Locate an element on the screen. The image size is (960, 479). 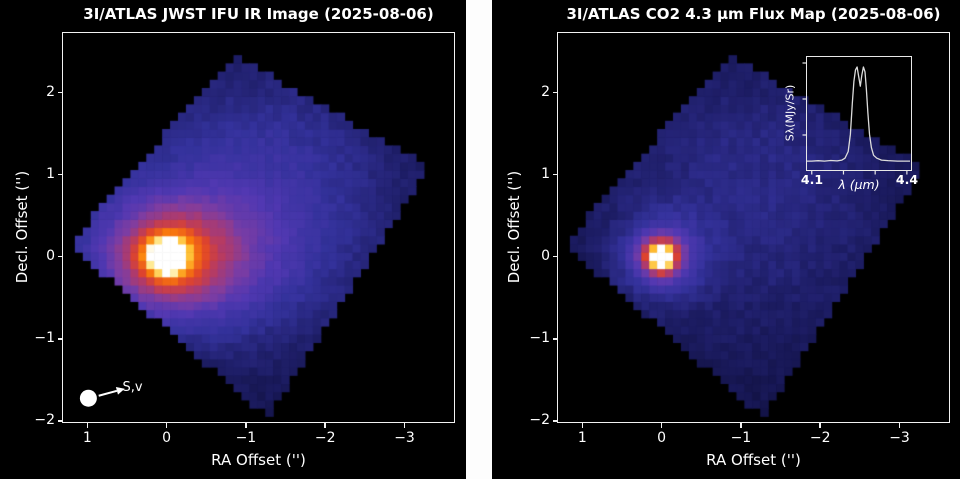
panel-title-ir: 3I/ATLAS JWST IFU IR Image (2025-08-06) is located at coordinates (258, 14).